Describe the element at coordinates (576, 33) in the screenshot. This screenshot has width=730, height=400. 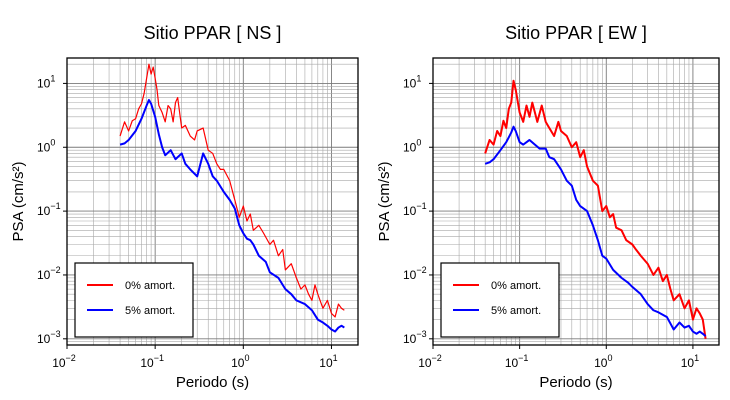
I see `chart-title: Sitio PPAR [ EW ]` at that location.